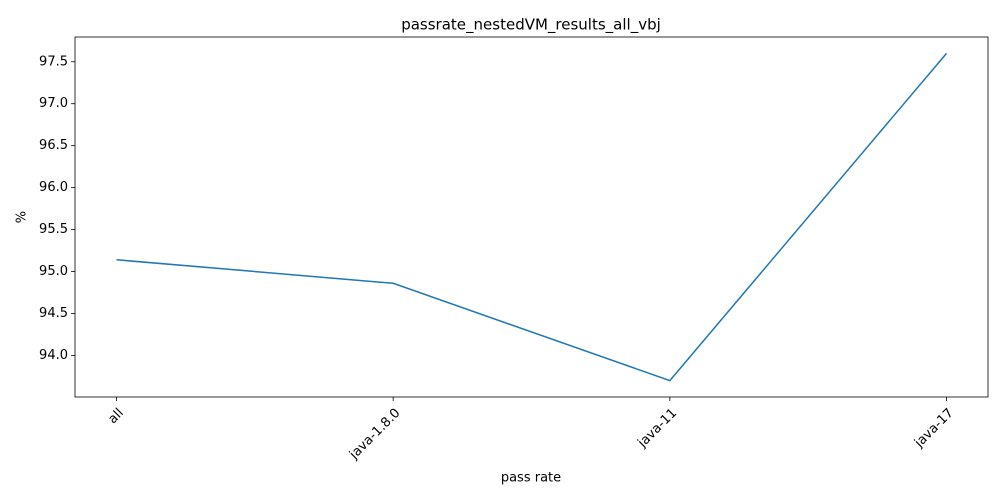 The height and width of the screenshot is (500, 1000). I want to click on y-tick-label: 97.5, so click(53, 61).